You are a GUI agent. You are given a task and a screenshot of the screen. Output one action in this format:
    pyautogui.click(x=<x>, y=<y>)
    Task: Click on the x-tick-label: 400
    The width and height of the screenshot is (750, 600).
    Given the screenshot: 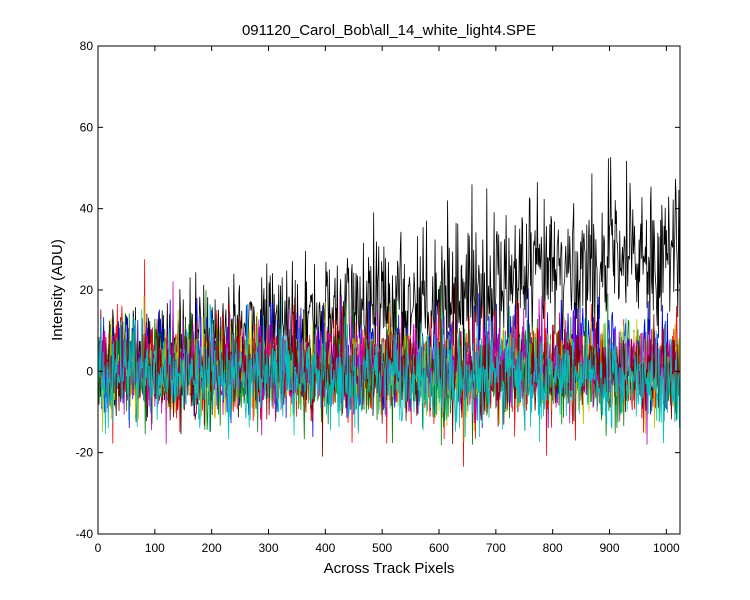 What is the action you would take?
    pyautogui.click(x=325, y=548)
    